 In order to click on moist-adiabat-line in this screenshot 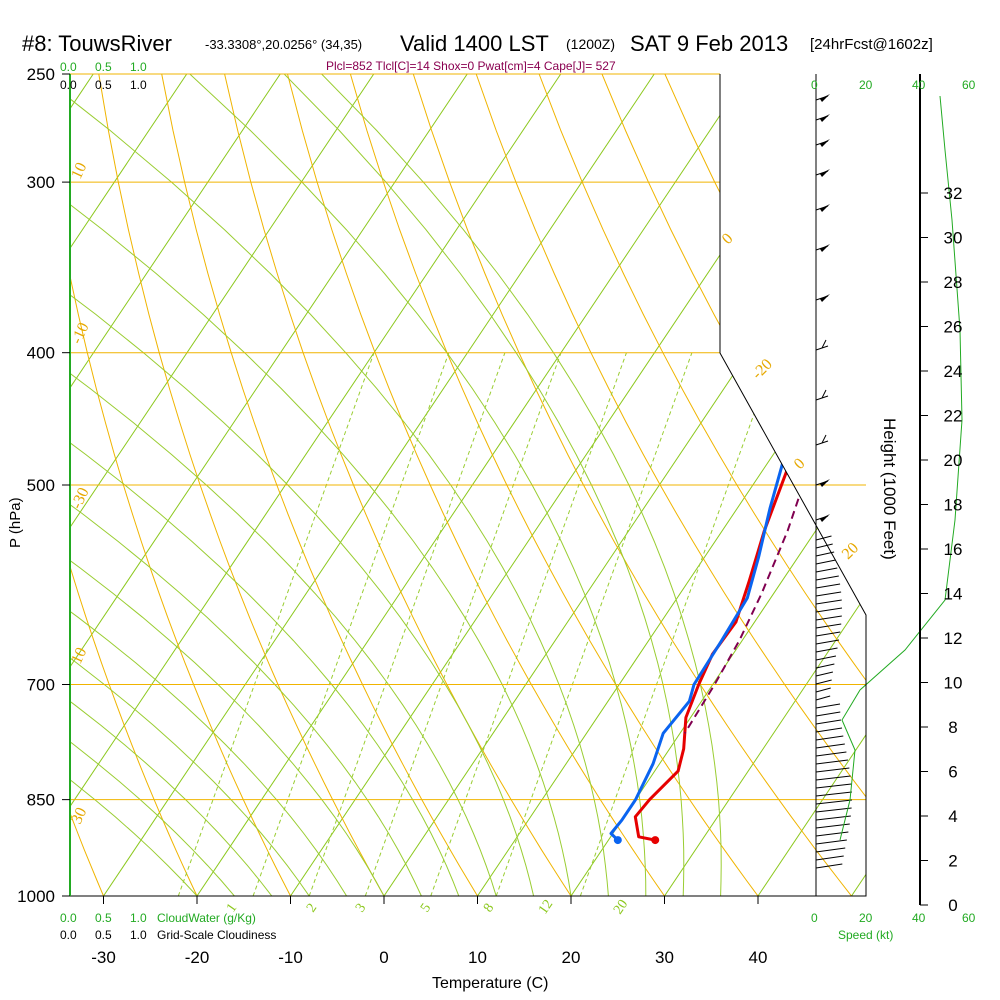, I will do `click(134, 485)`.